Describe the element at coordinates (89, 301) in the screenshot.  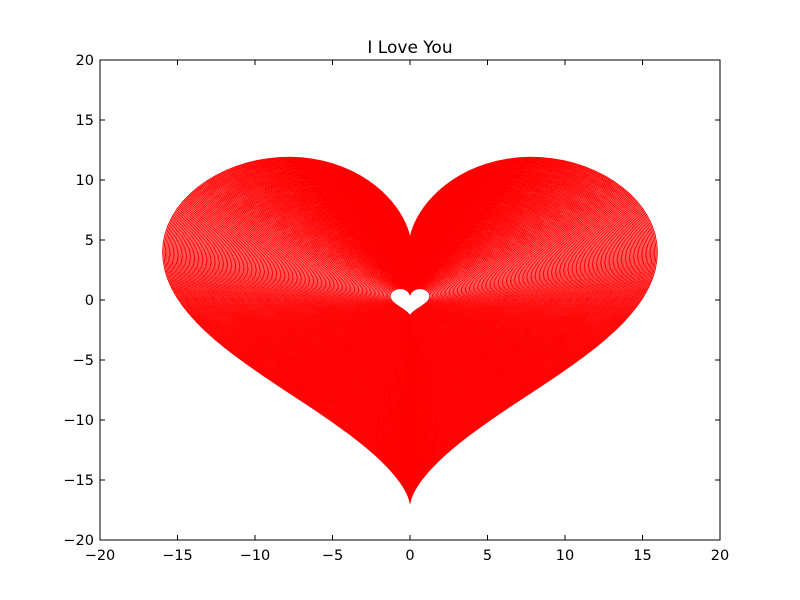
I see `y-tick-label-4: 0` at that location.